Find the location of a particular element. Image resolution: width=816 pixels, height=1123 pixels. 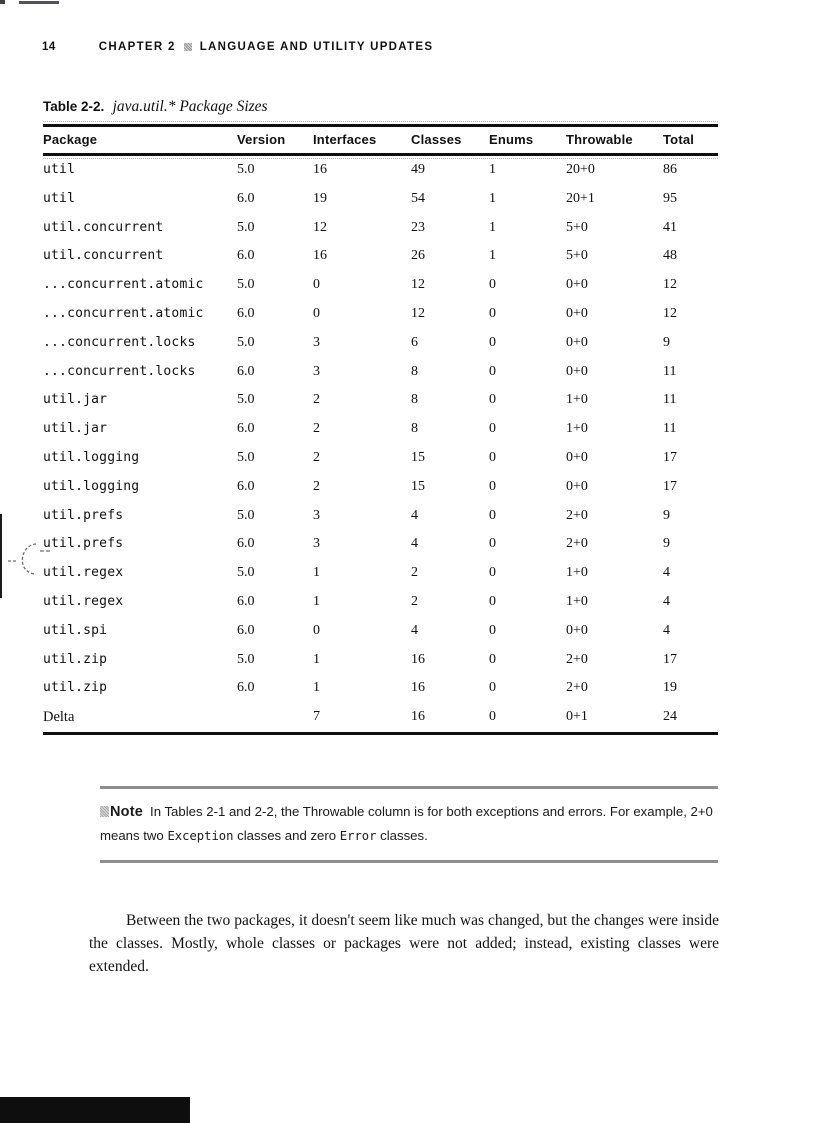

table-row: util.zip 6.0 1 16 0 2+0 19 is located at coordinates (380, 688).